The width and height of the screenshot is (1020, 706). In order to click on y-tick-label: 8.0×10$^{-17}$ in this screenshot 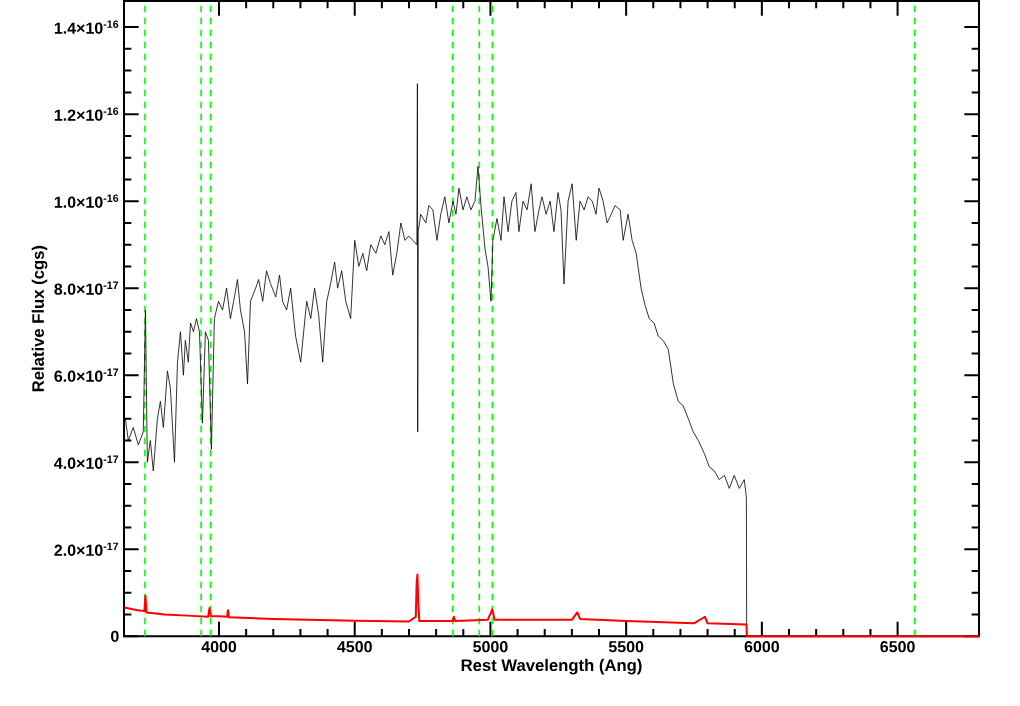, I will do `click(86, 288)`.